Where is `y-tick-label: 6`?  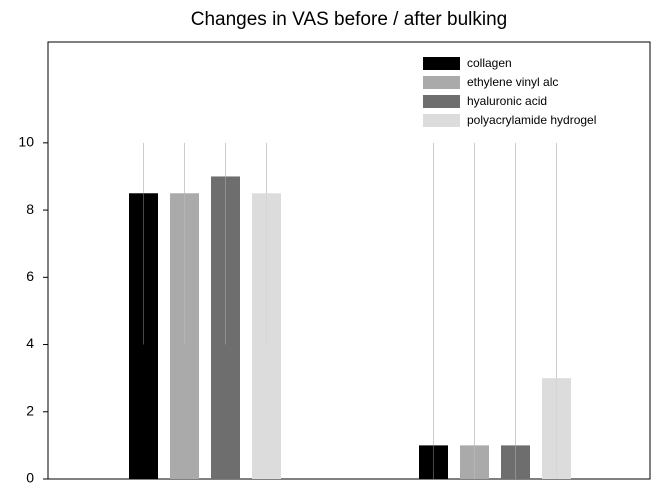
y-tick-label: 6 is located at coordinates (30, 276).